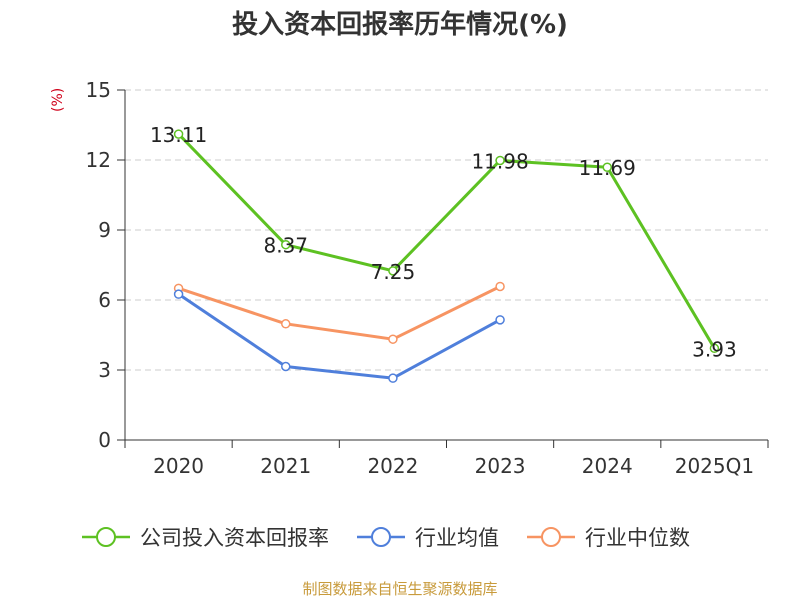 This screenshot has width=800, height=600. I want to click on y-tick-label: 3, so click(104, 370).